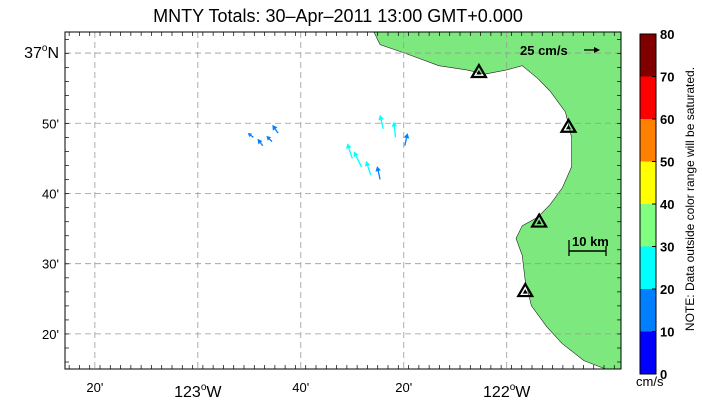  What do you see at coordinates (667, 34) in the screenshot?
I see `colorbar-tick-label: 80` at bounding box center [667, 34].